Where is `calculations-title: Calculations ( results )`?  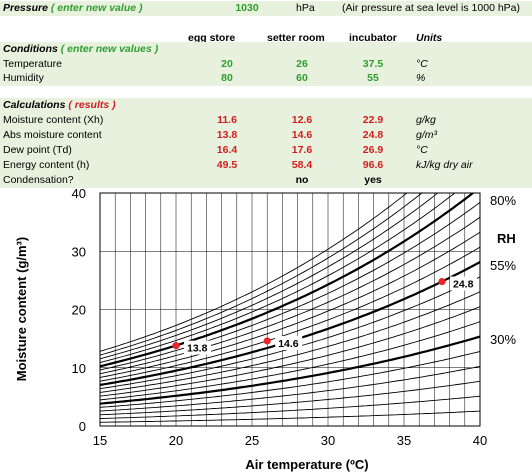 calculations-title: Calculations ( results ) is located at coordinates (59, 105).